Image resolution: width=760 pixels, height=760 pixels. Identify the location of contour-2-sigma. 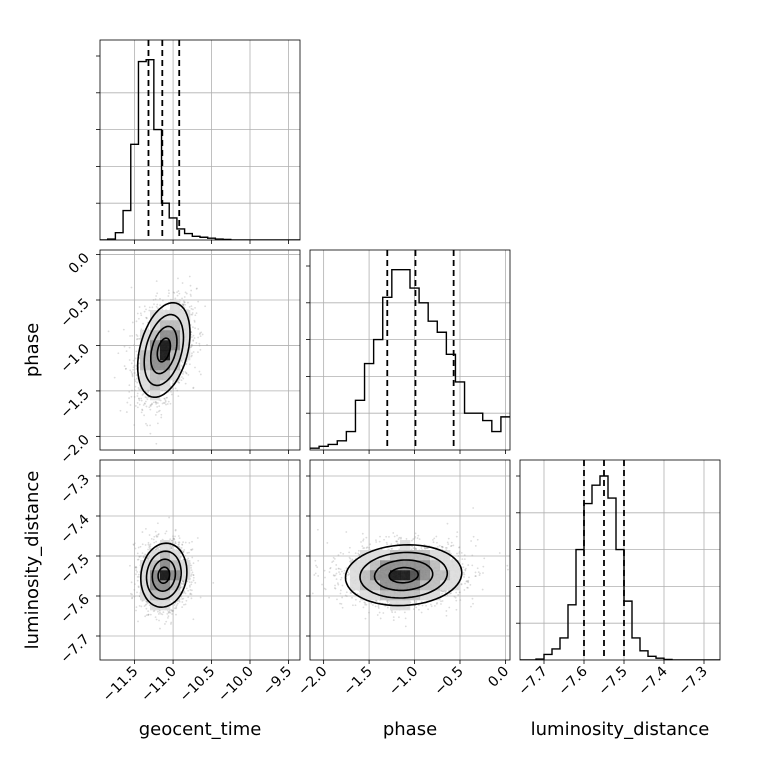
(163, 575).